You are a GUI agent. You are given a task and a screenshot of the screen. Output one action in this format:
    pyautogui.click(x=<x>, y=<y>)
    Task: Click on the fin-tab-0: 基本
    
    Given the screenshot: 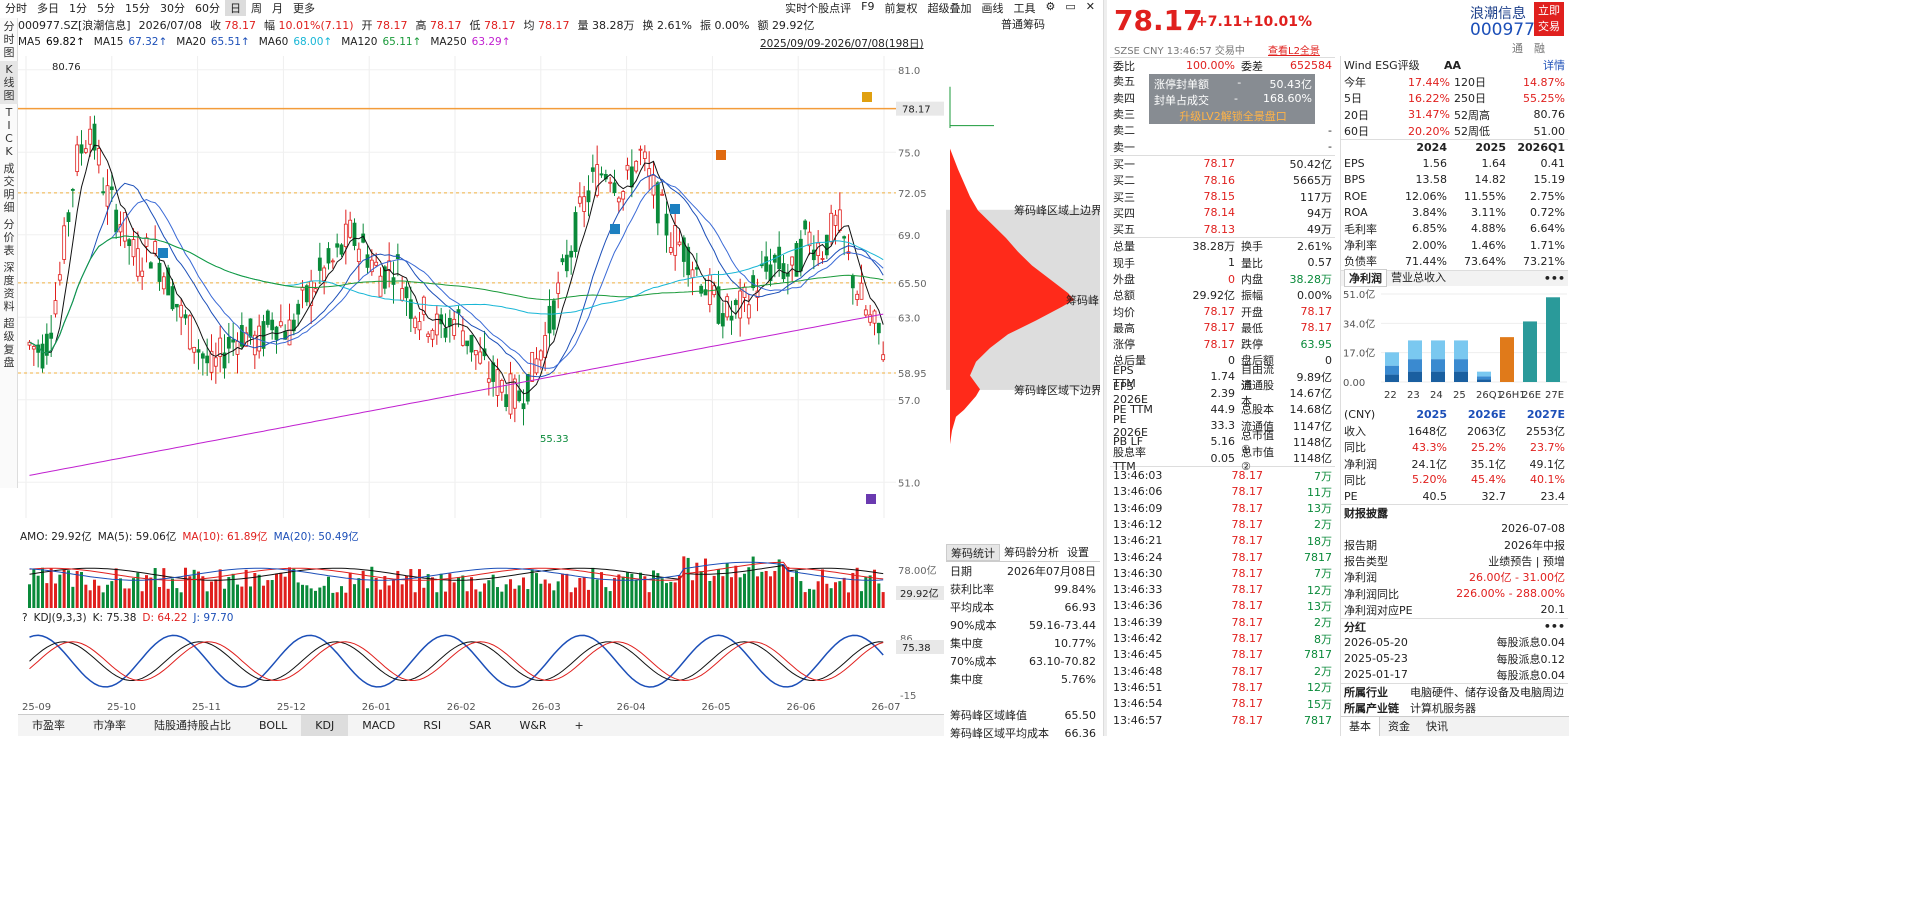 What is the action you would take?
    pyautogui.click(x=1360, y=726)
    